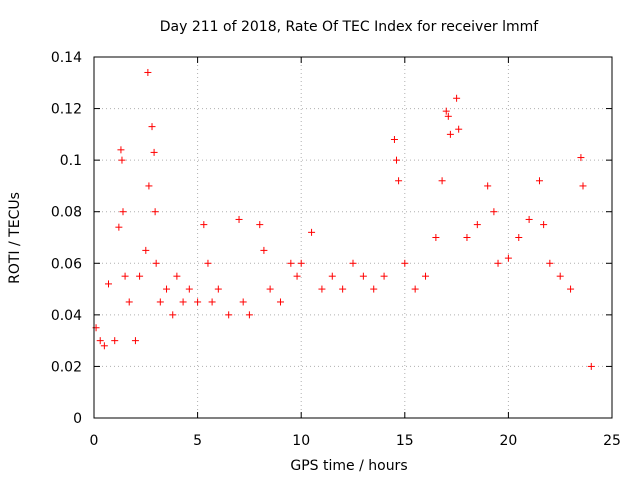  What do you see at coordinates (77, 419) in the screenshot?
I see `y-tick-label: 0` at bounding box center [77, 419].